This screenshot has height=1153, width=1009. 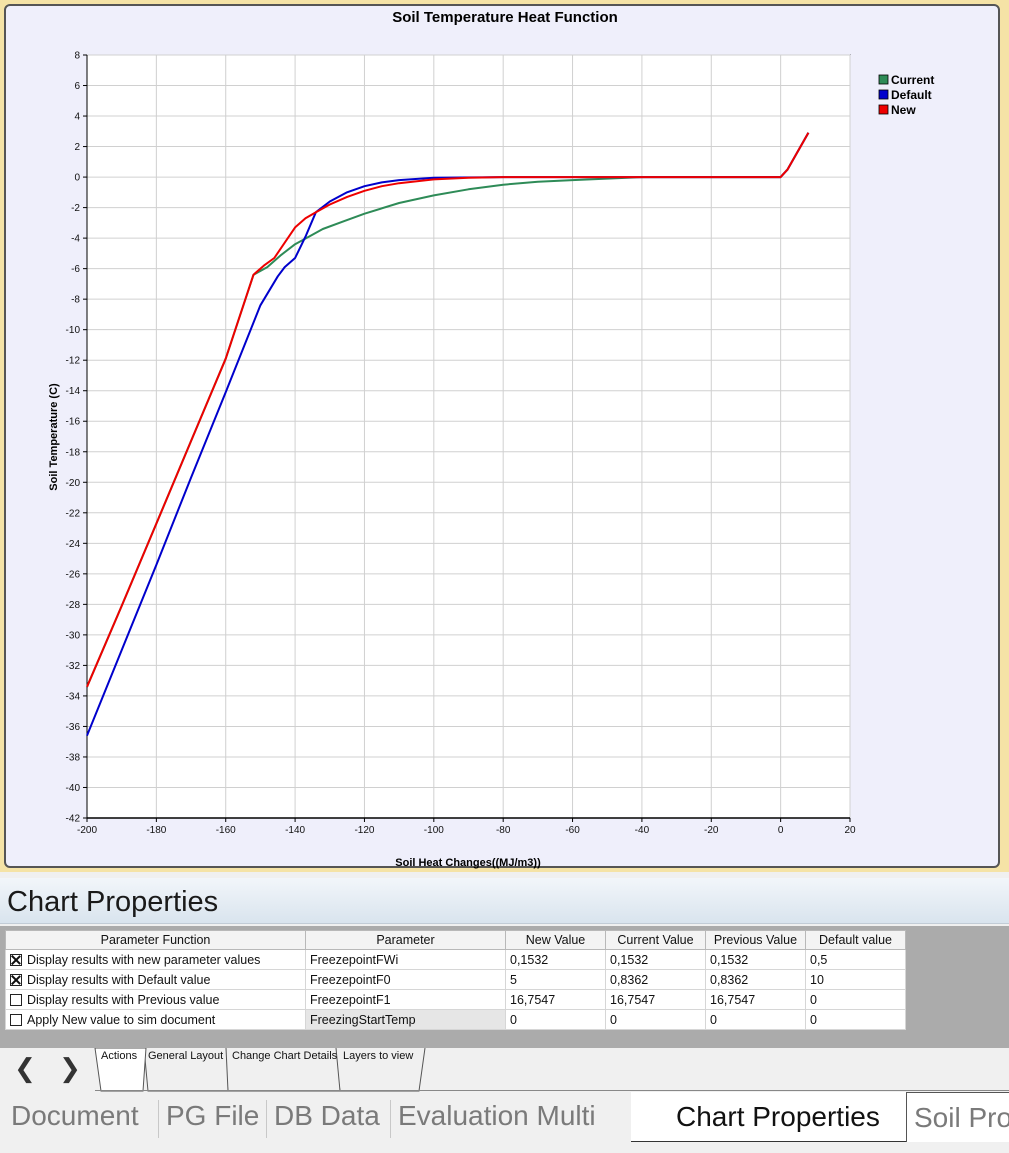 I want to click on legend-label-current: Current, so click(x=912, y=80).